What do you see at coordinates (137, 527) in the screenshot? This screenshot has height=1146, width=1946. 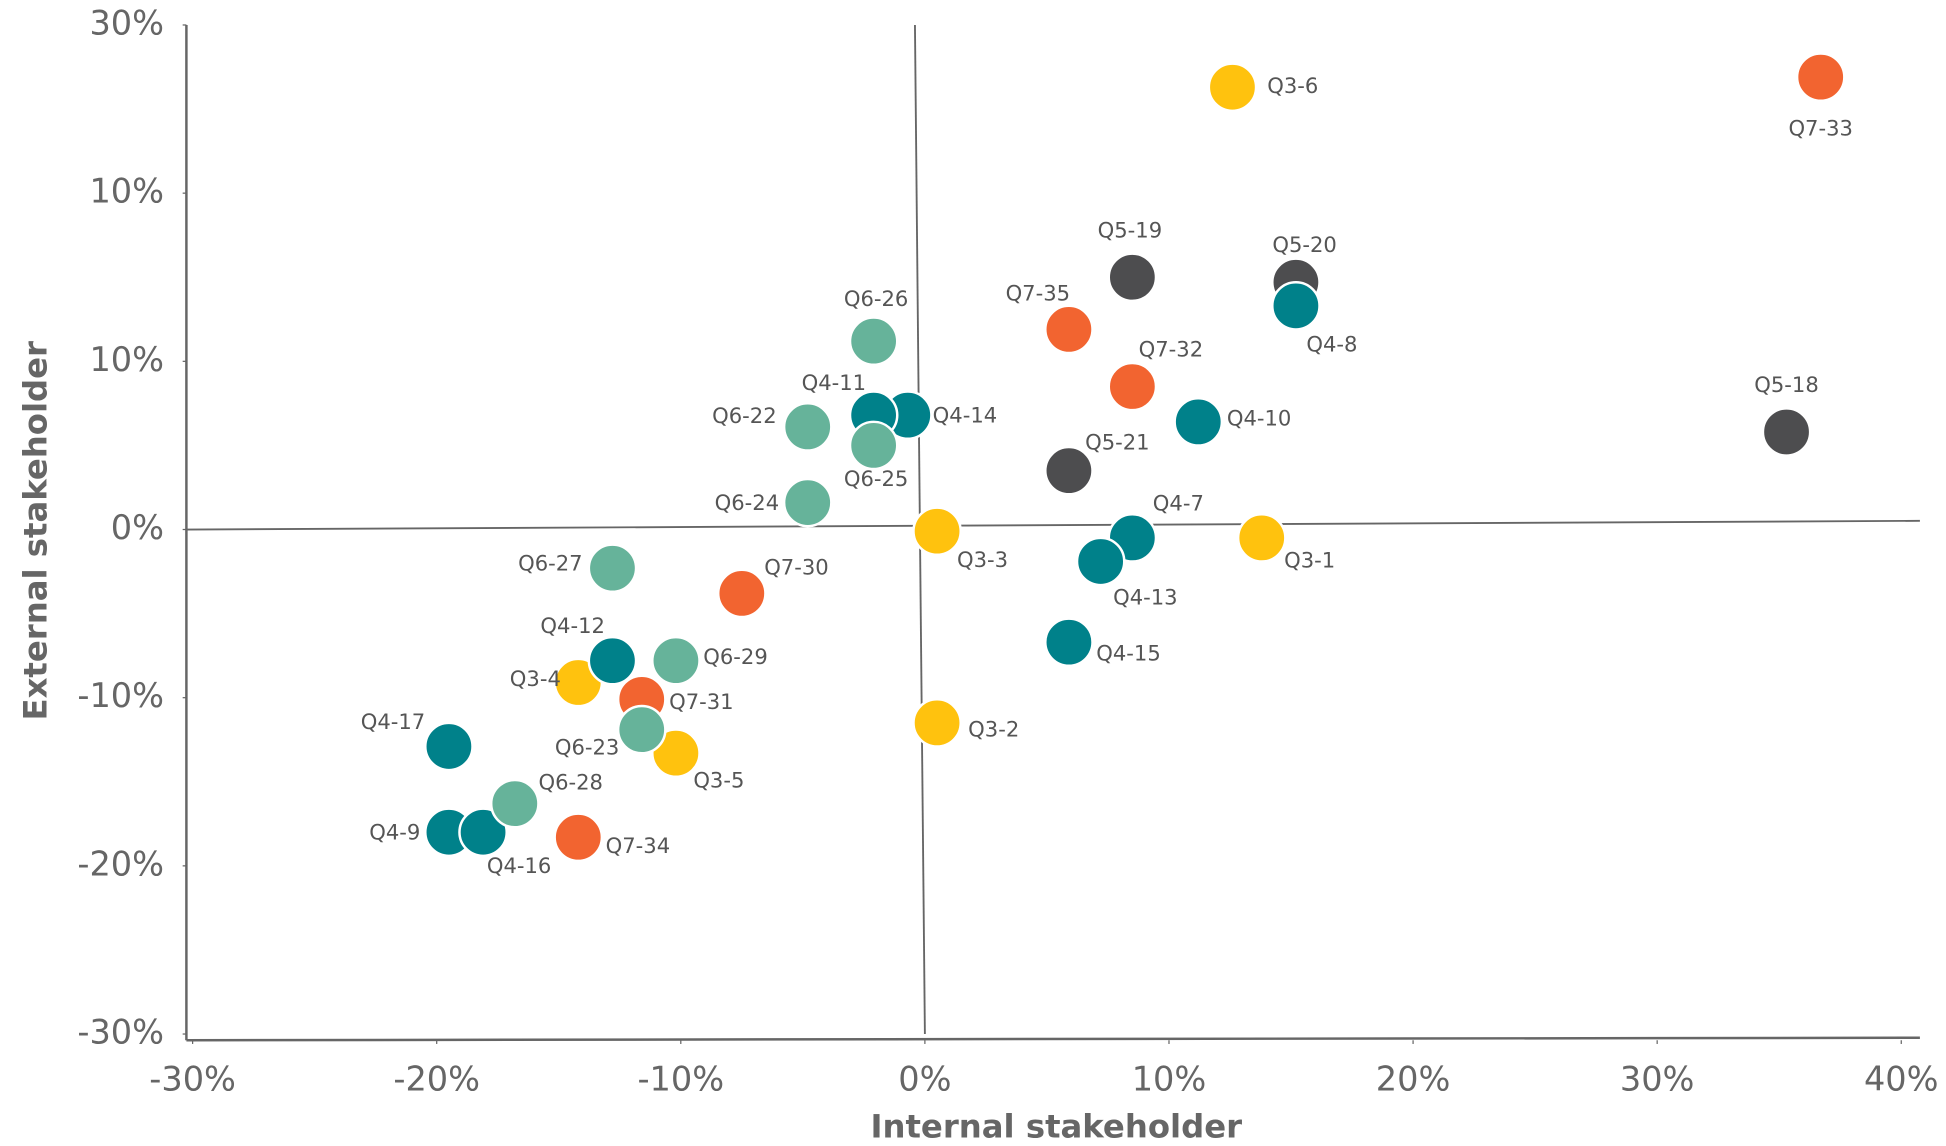 I see `y-tick-label: 0%` at bounding box center [137, 527].